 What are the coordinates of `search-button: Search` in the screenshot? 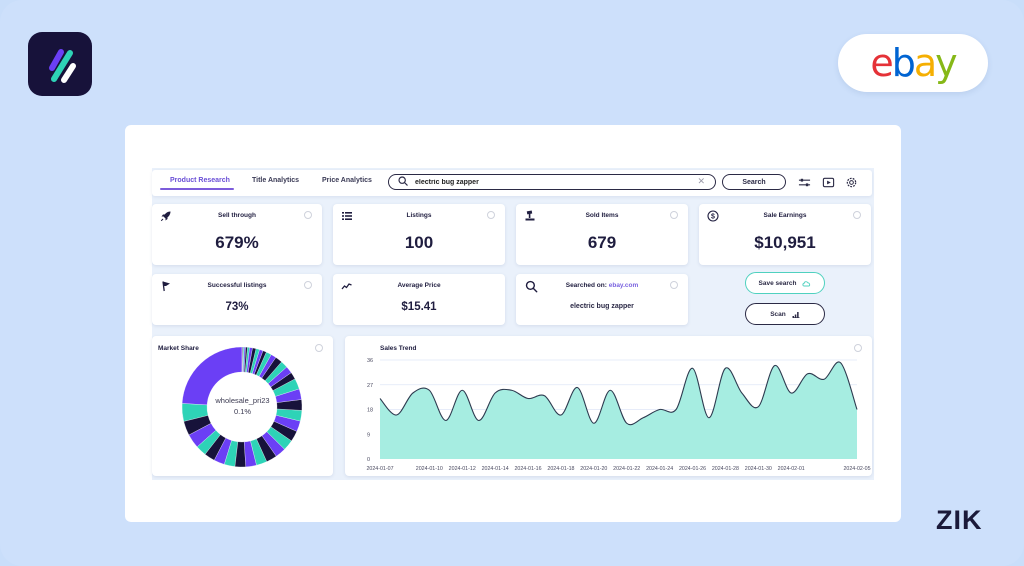 It's located at (754, 182).